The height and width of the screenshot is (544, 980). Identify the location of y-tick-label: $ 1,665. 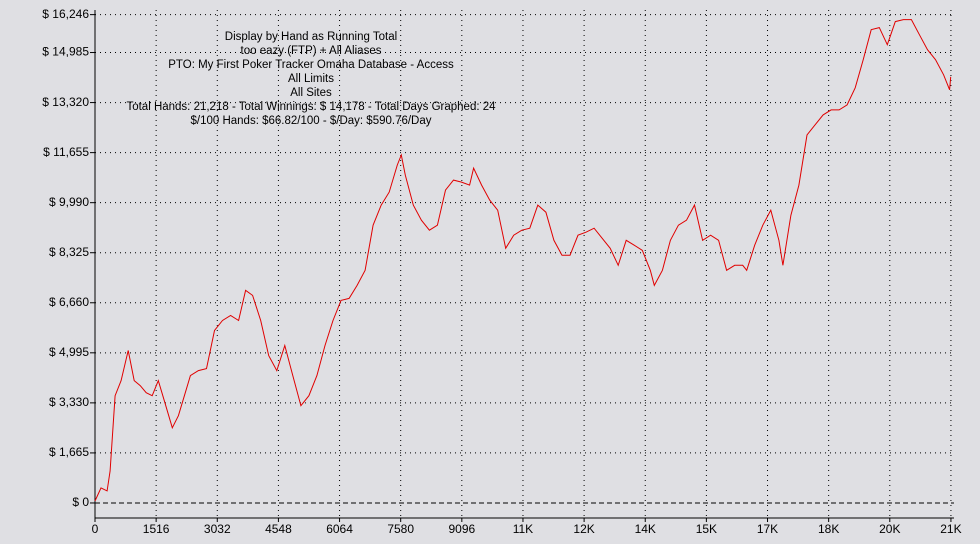
(69, 452).